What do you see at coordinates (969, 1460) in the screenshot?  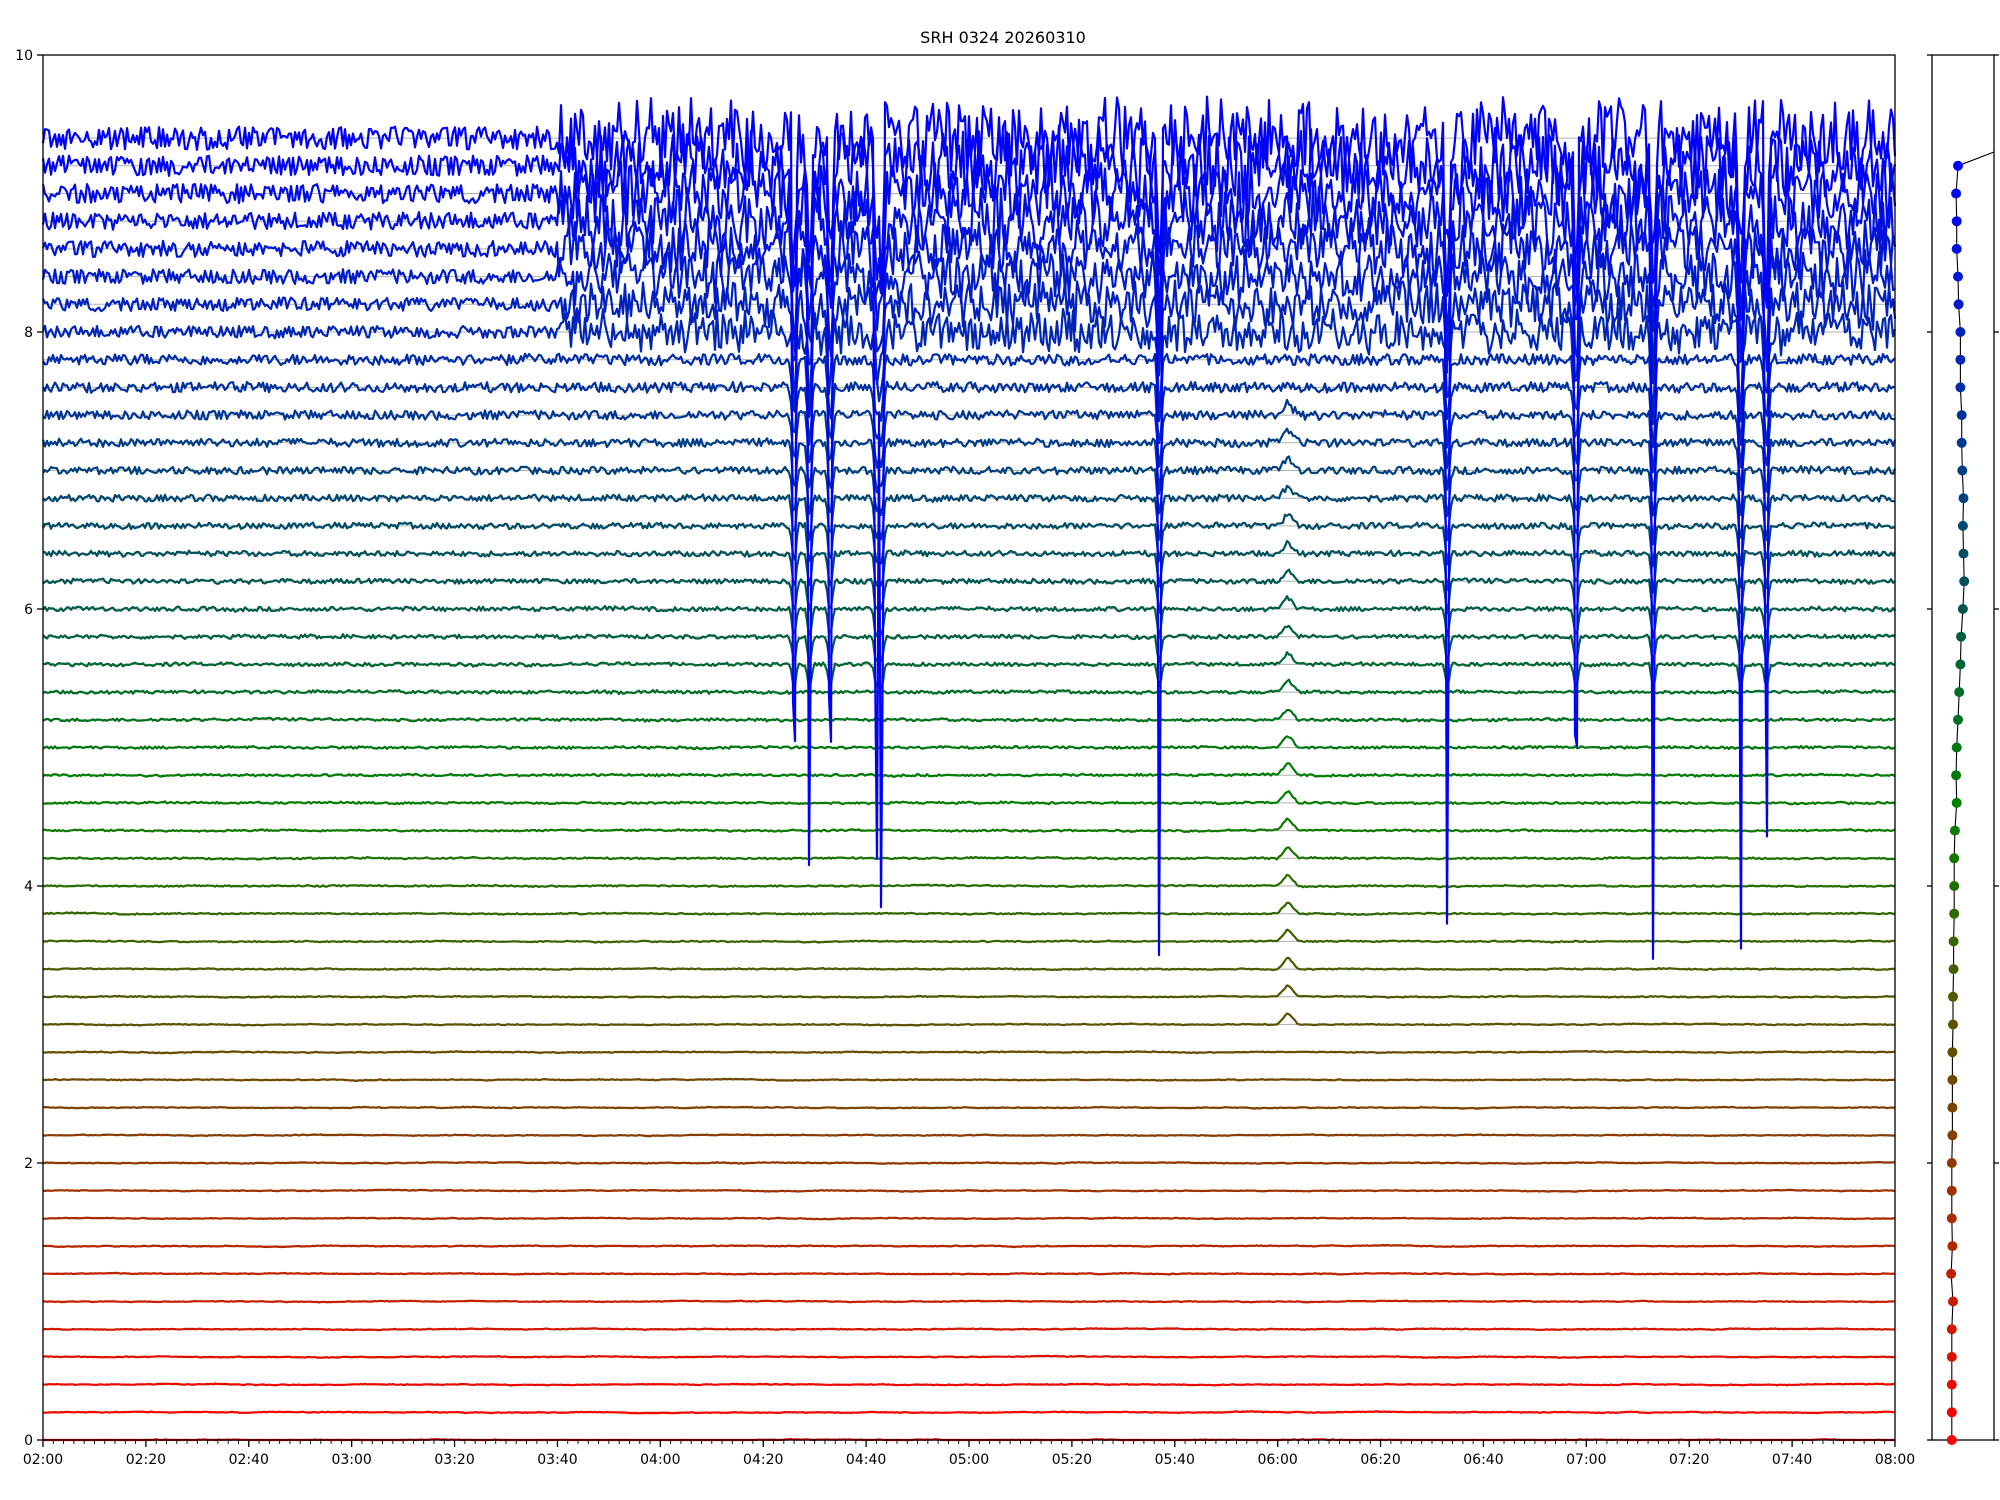 I see `x-tick-label: 05:00` at bounding box center [969, 1460].